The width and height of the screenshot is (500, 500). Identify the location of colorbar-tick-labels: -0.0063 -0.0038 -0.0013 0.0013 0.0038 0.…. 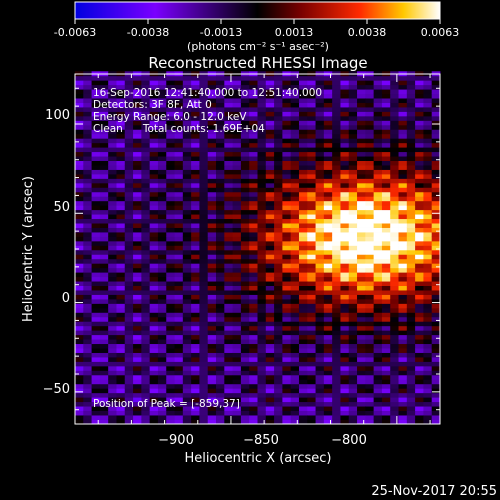
(256, 32).